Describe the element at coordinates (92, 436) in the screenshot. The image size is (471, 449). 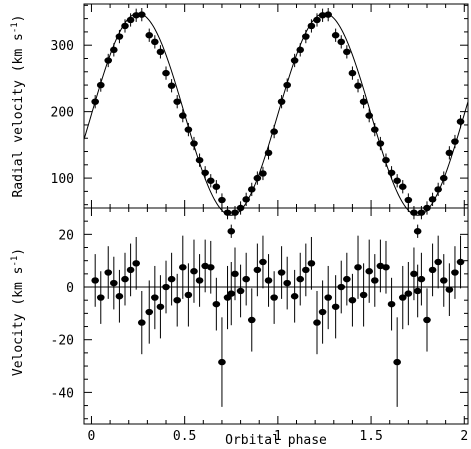
I see `x-tick-label: 0` at that location.